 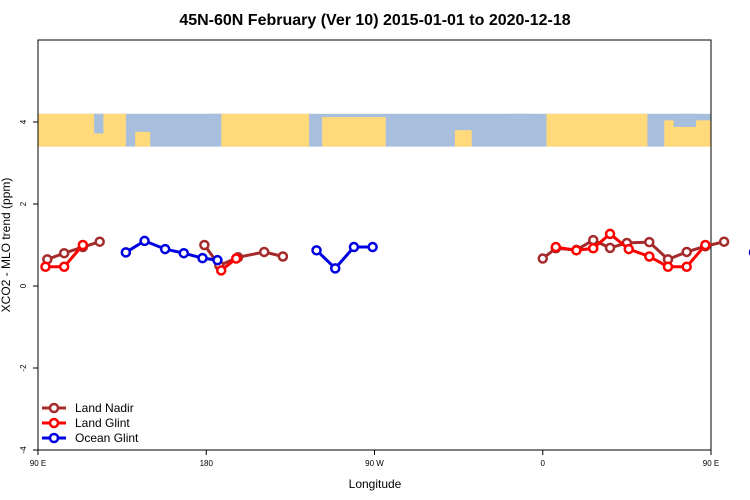 What do you see at coordinates (711, 463) in the screenshot?
I see `x-tick-label-4: 90 E` at bounding box center [711, 463].